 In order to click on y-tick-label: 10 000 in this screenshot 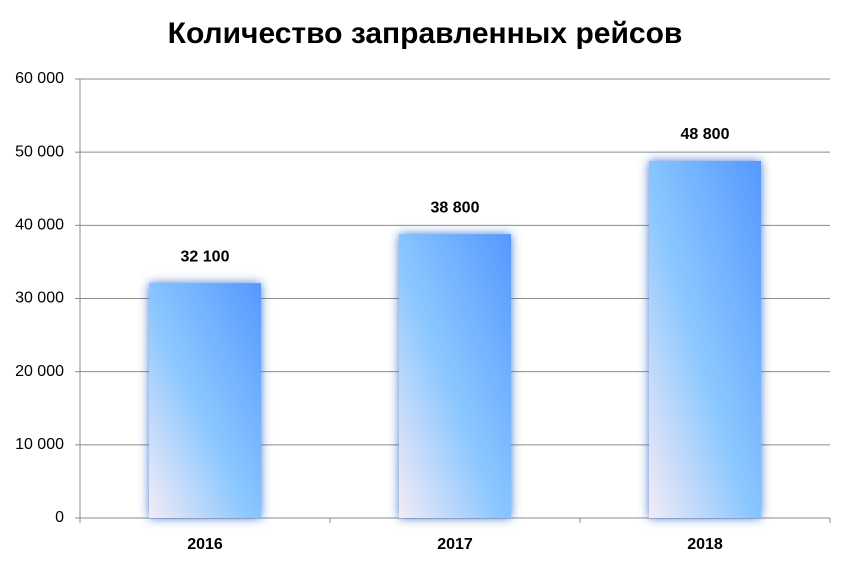, I will do `click(39, 444)`.